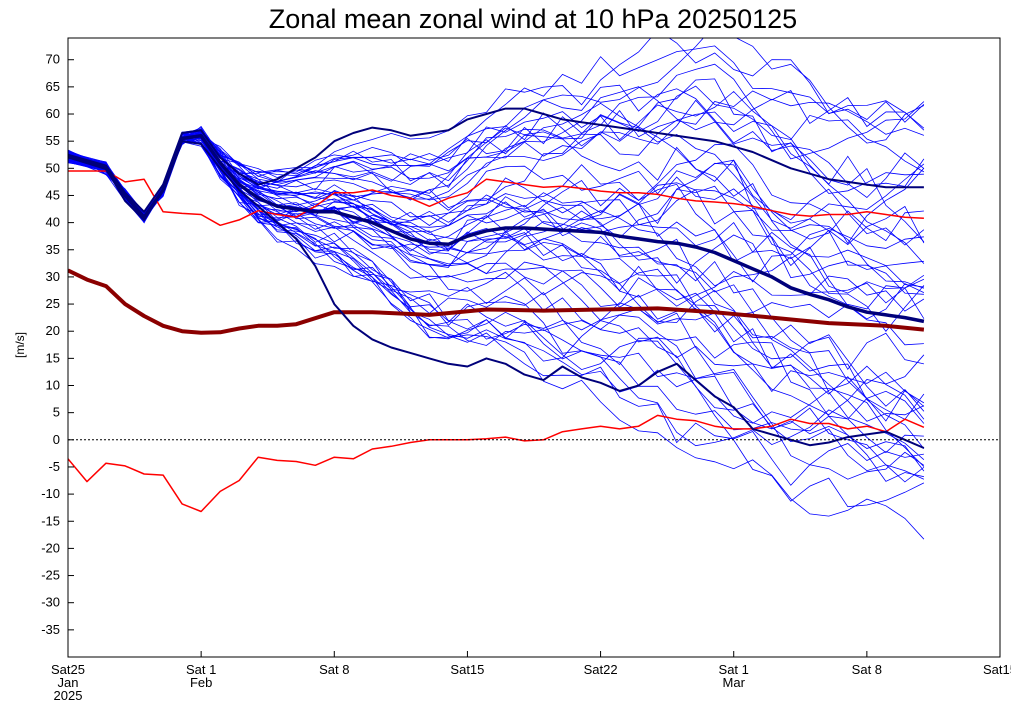 The height and width of the screenshot is (712, 1011). What do you see at coordinates (68, 695) in the screenshot?
I see `x-tick-label: 2025` at bounding box center [68, 695].